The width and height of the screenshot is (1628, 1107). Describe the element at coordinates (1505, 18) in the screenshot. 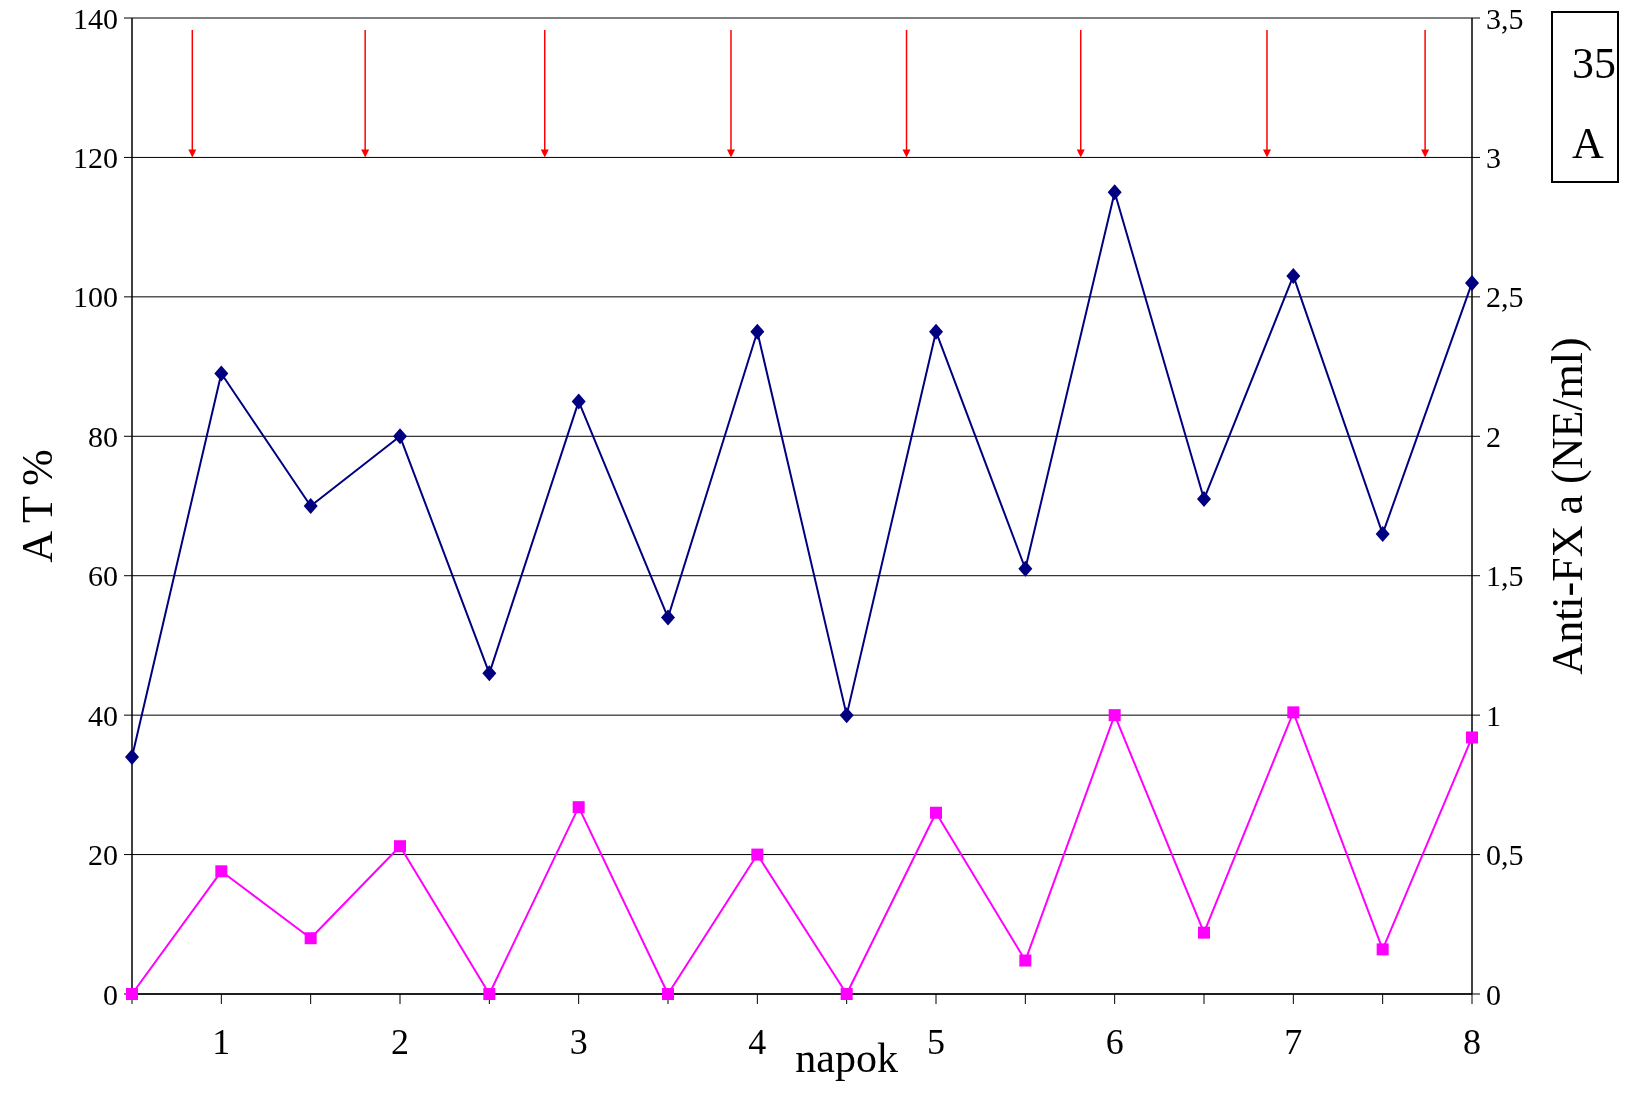

I see `y2-tick-label: 3,5` at that location.